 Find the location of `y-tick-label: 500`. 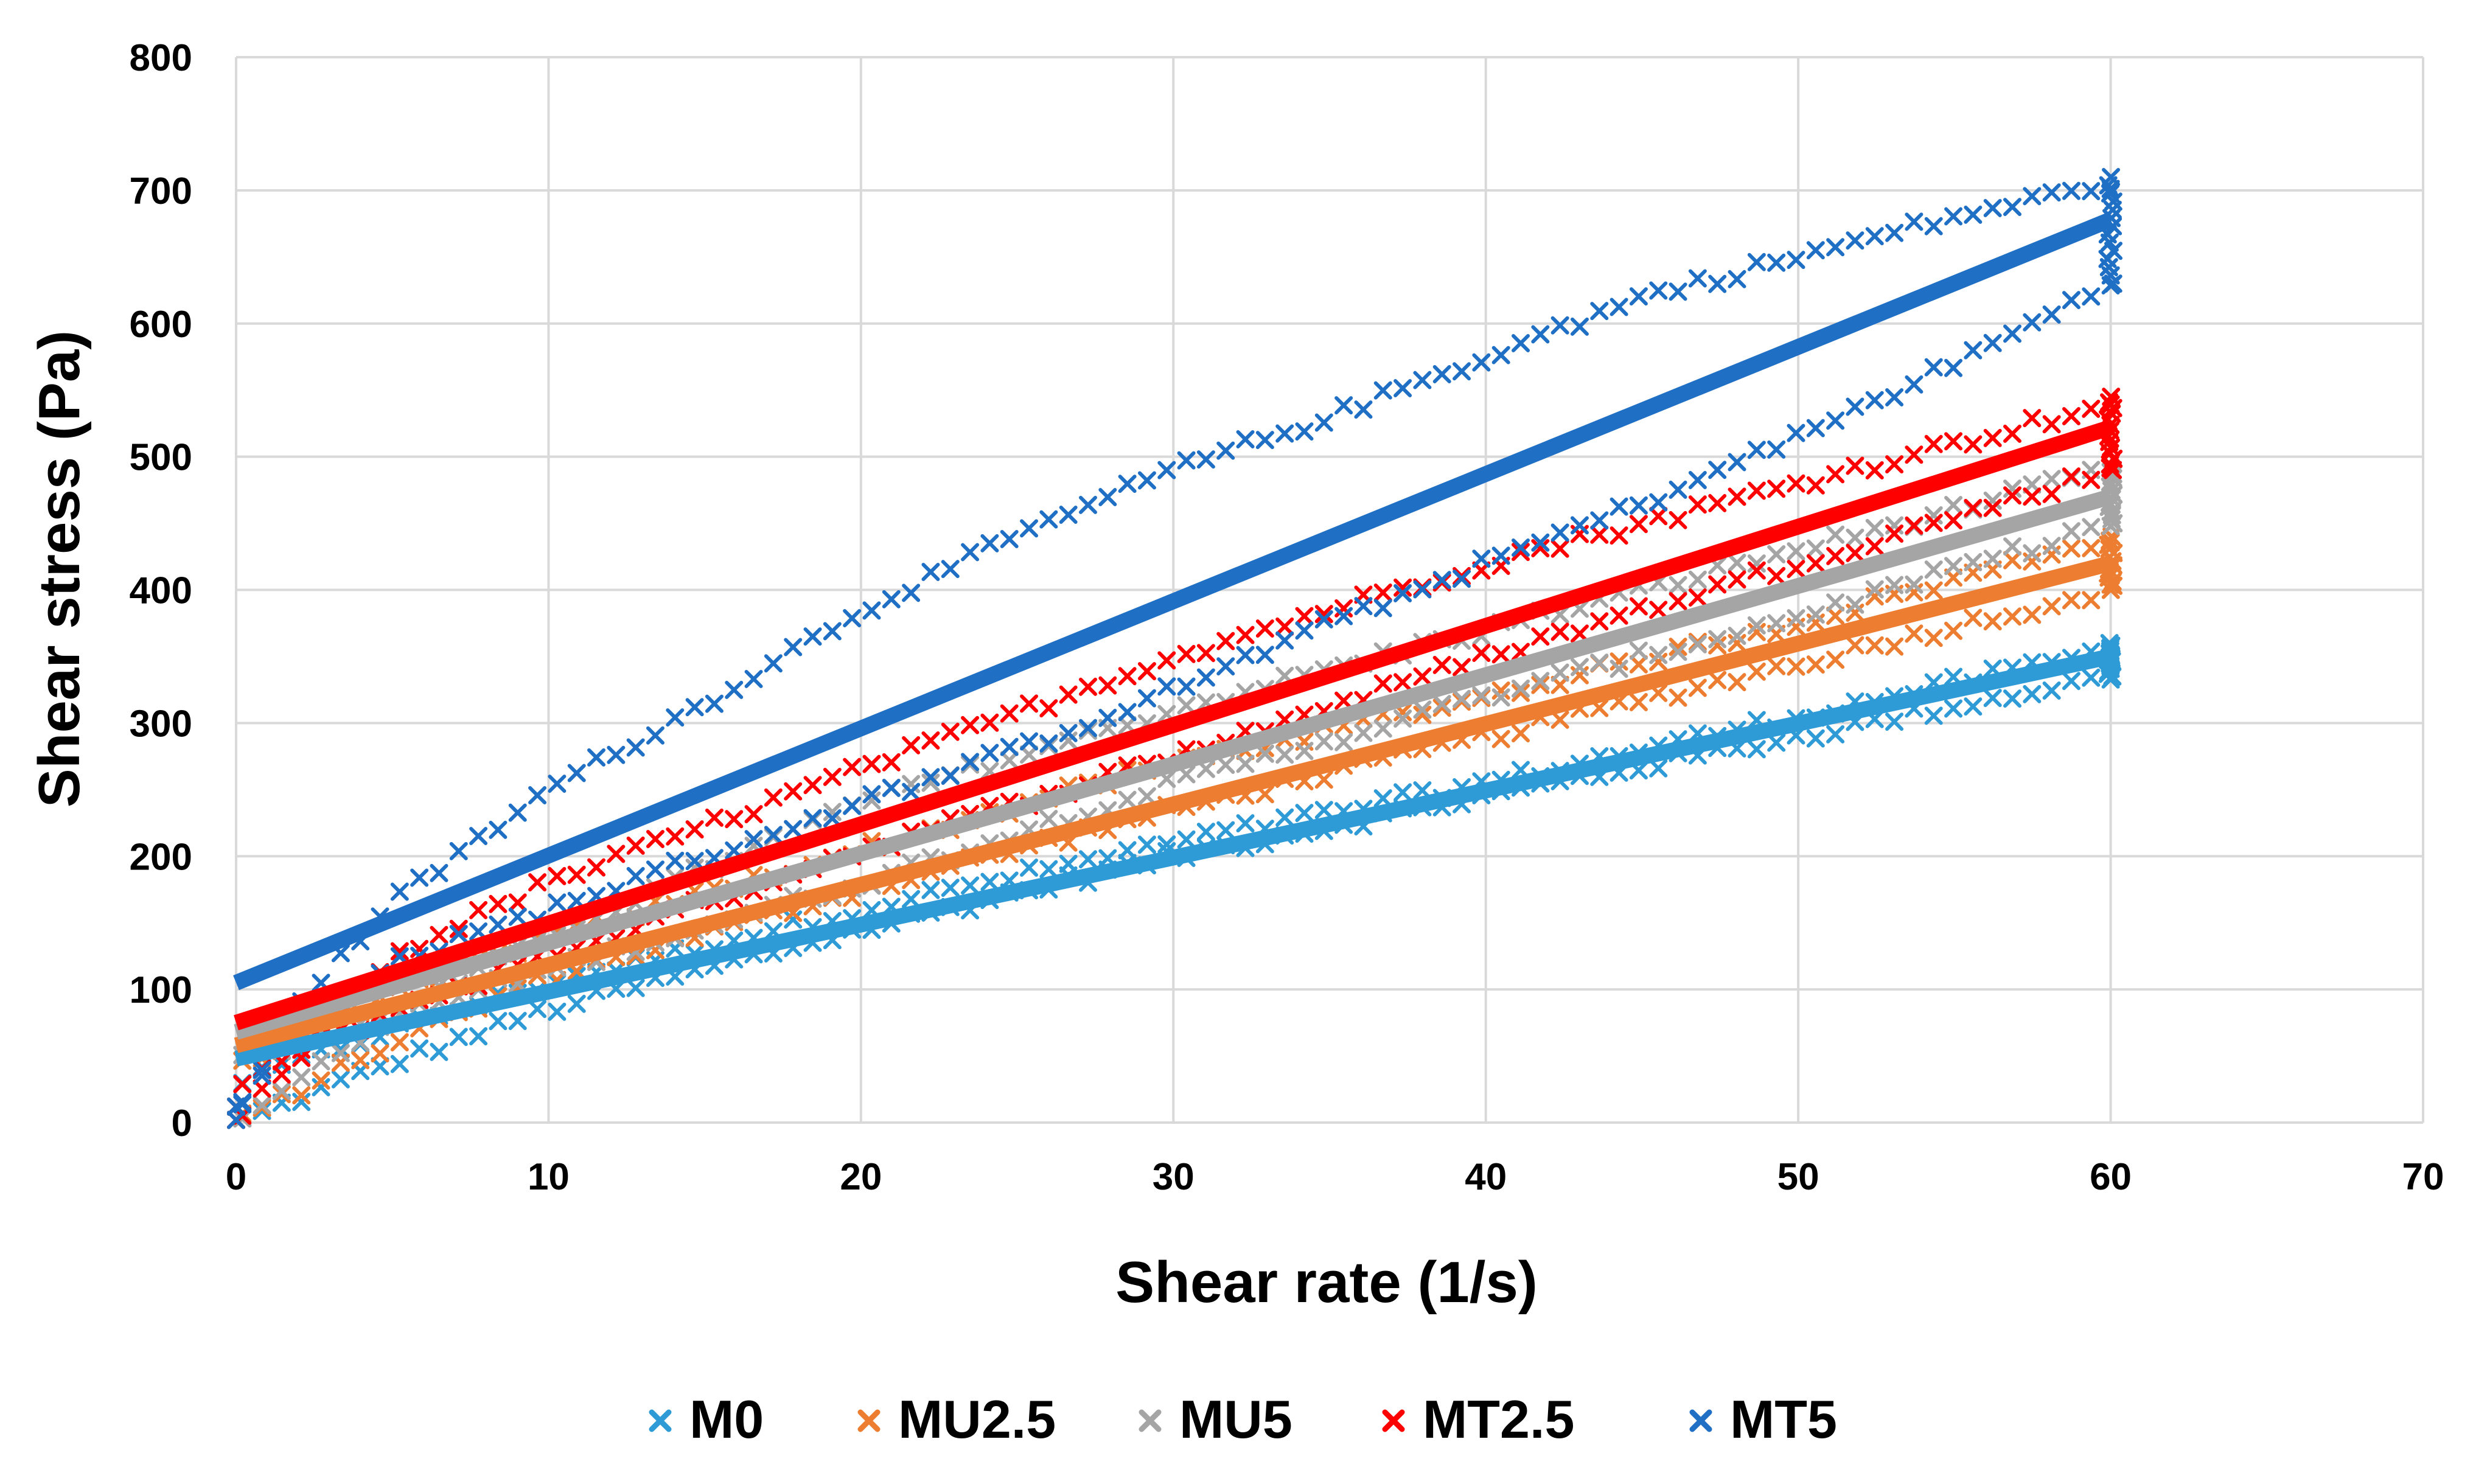

y-tick-label: 500 is located at coordinates (161, 458).